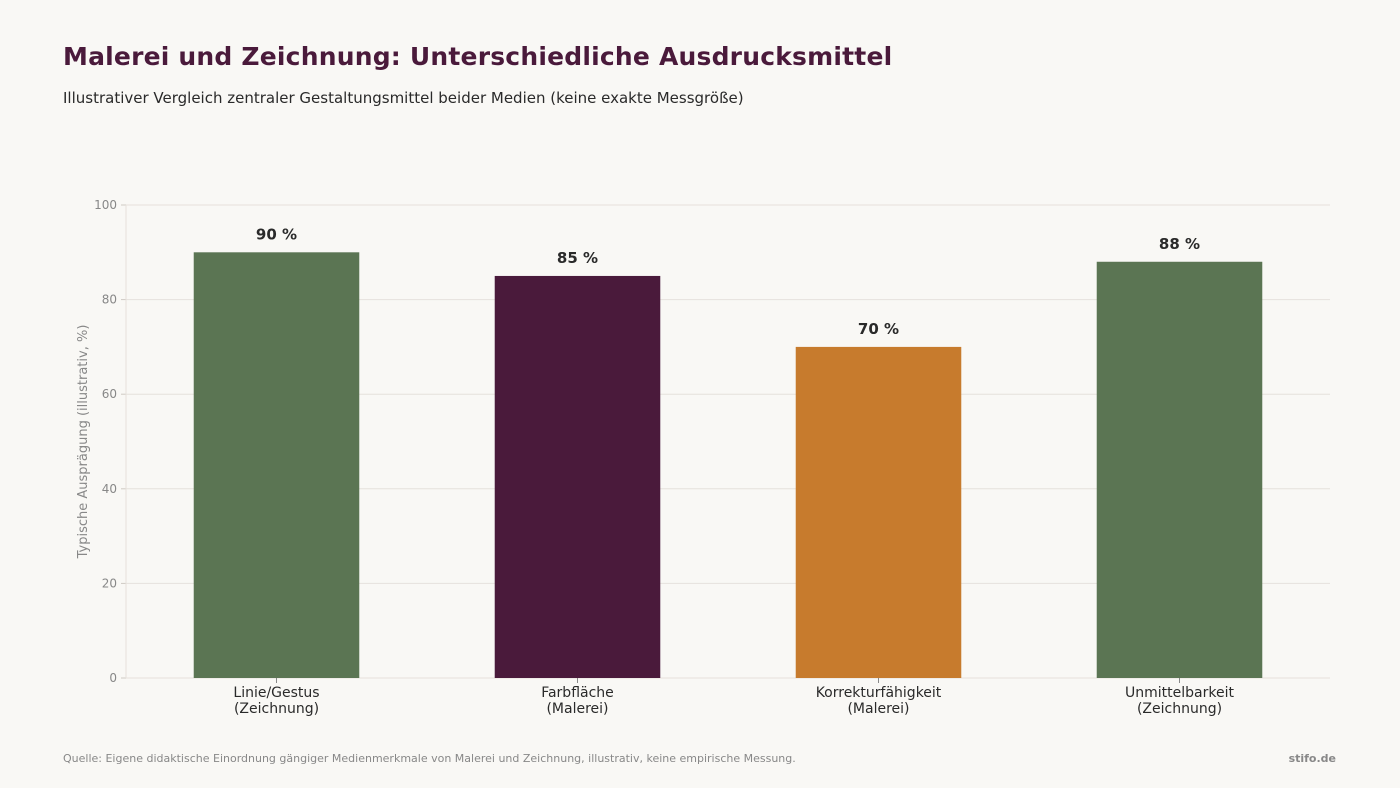  Describe the element at coordinates (113, 678) in the screenshot. I see `y-tick-label: 0` at that location.